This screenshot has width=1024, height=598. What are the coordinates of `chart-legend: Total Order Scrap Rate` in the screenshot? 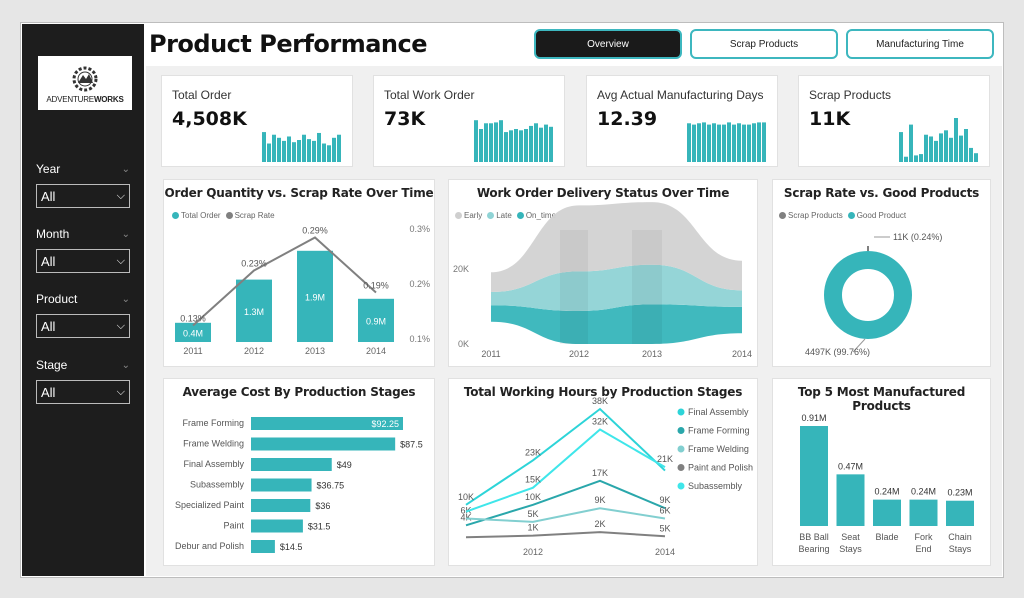 It's located at (223, 215).